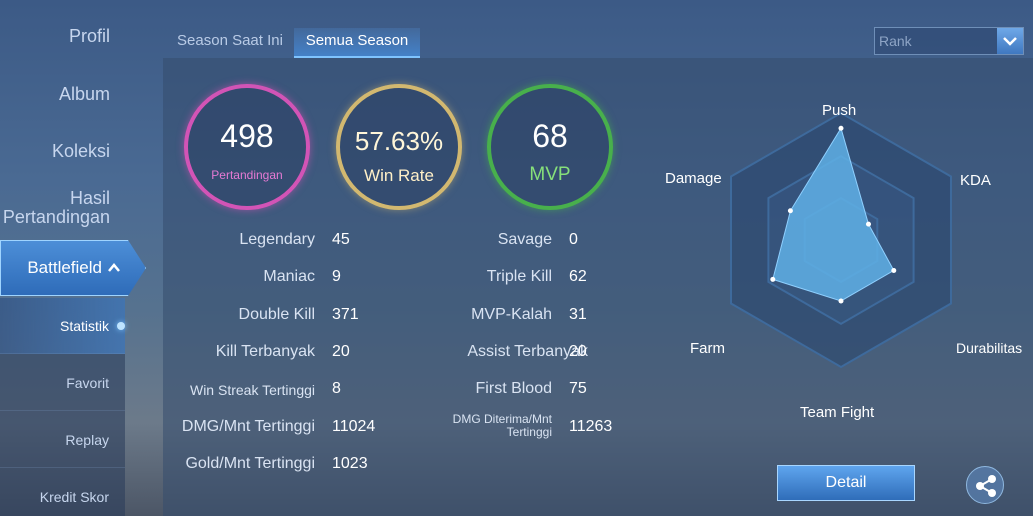  Describe the element at coordinates (846, 483) in the screenshot. I see `detail-button: Detail` at that location.